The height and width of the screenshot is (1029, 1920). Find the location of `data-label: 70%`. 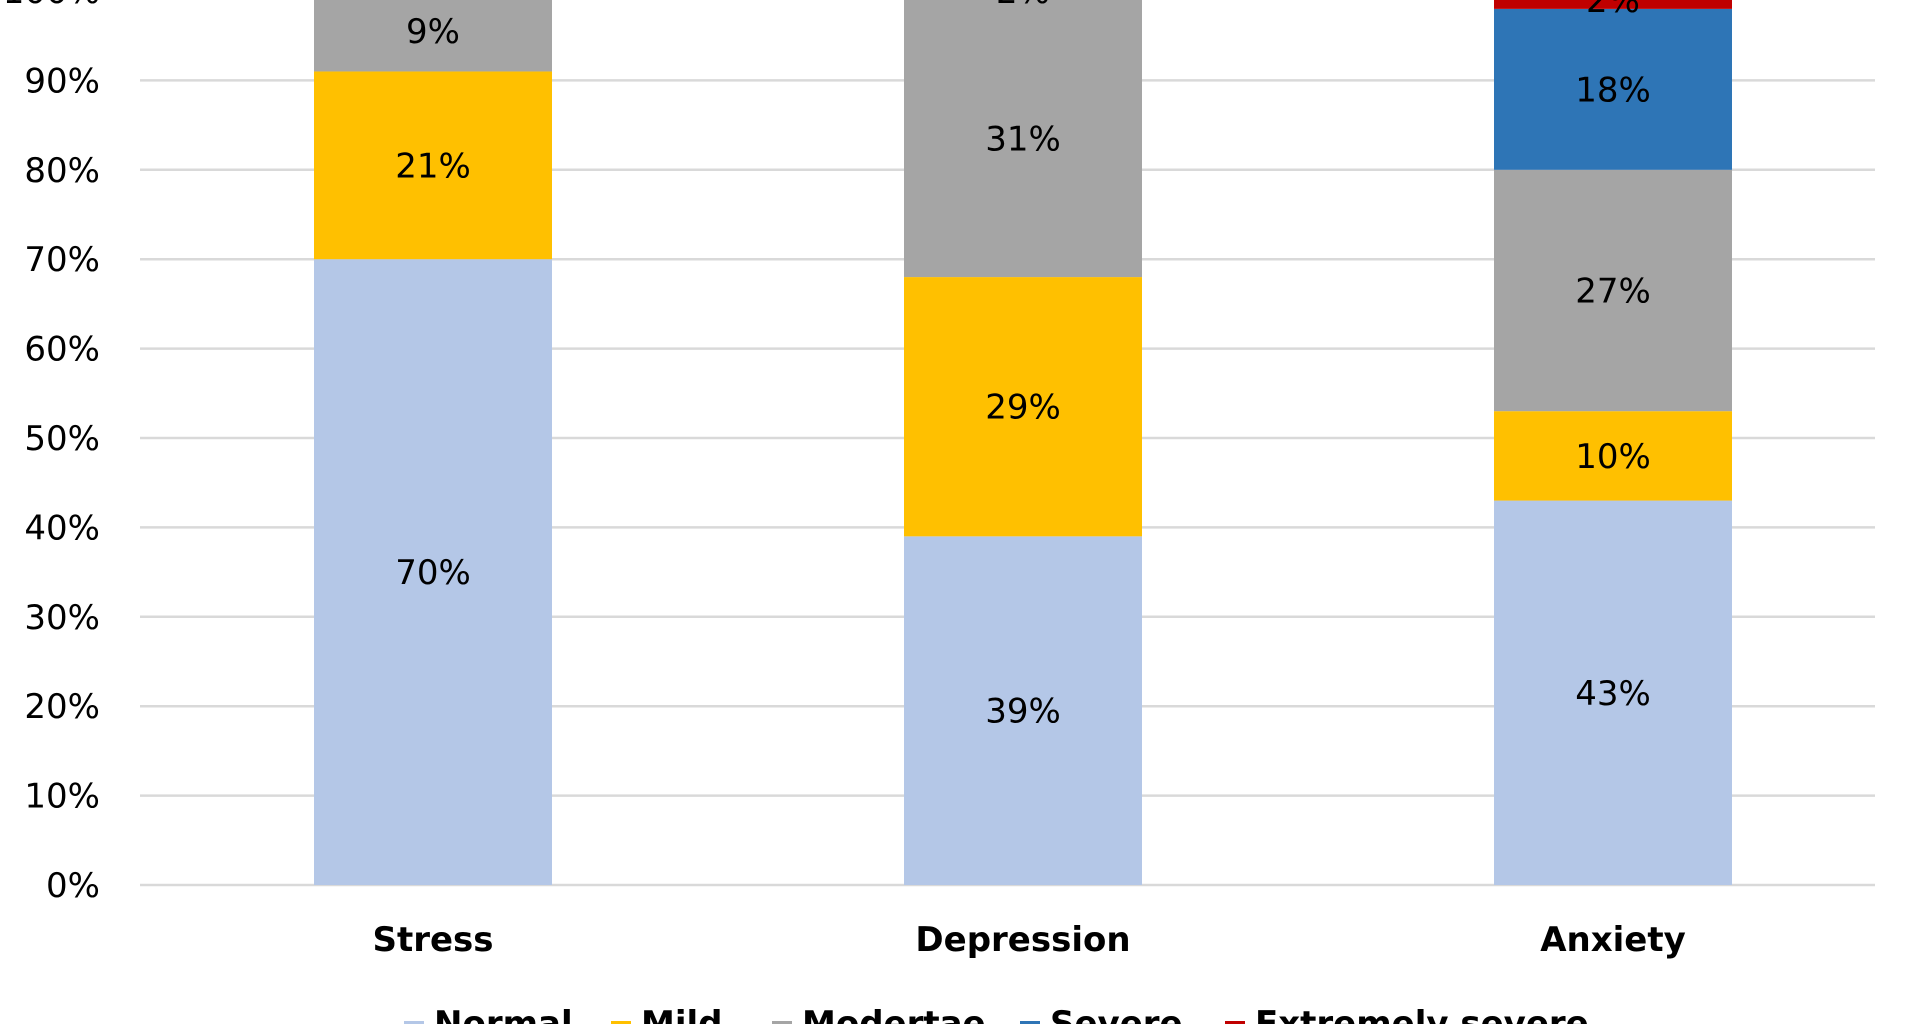

data-label: 70% is located at coordinates (433, 573).